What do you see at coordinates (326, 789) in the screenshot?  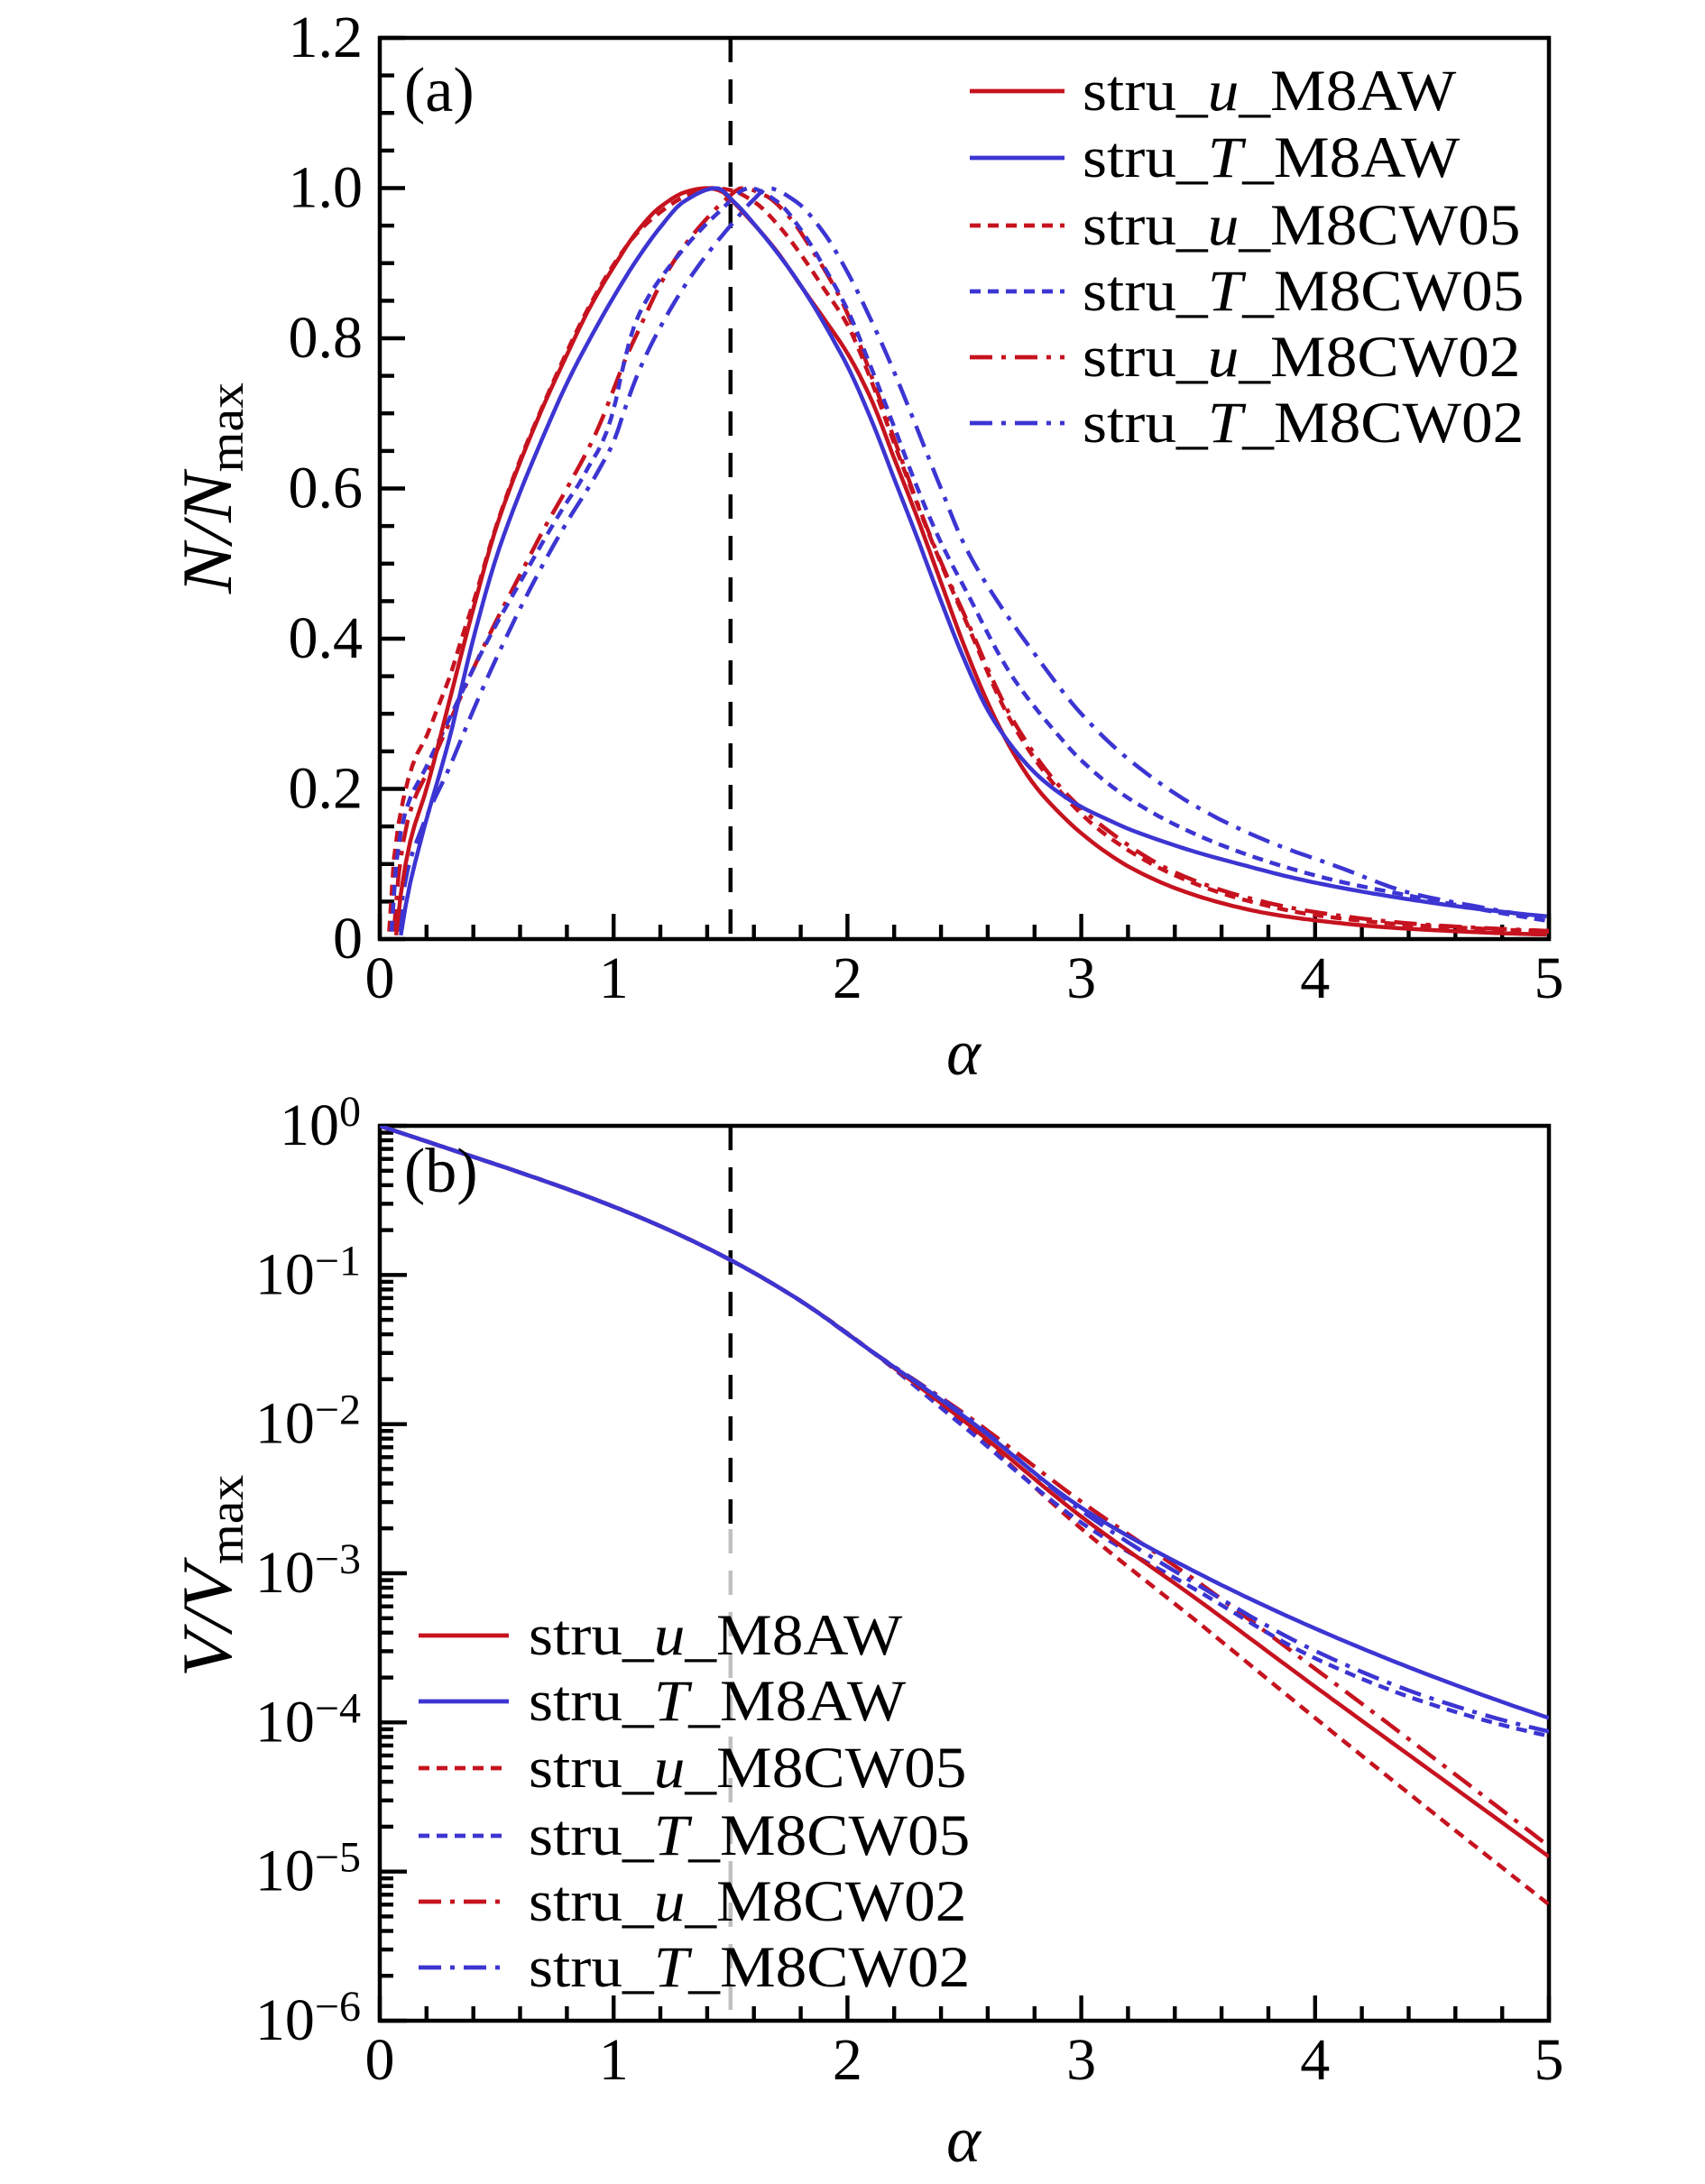 I see `svg-text: 0.2` at bounding box center [326, 789].